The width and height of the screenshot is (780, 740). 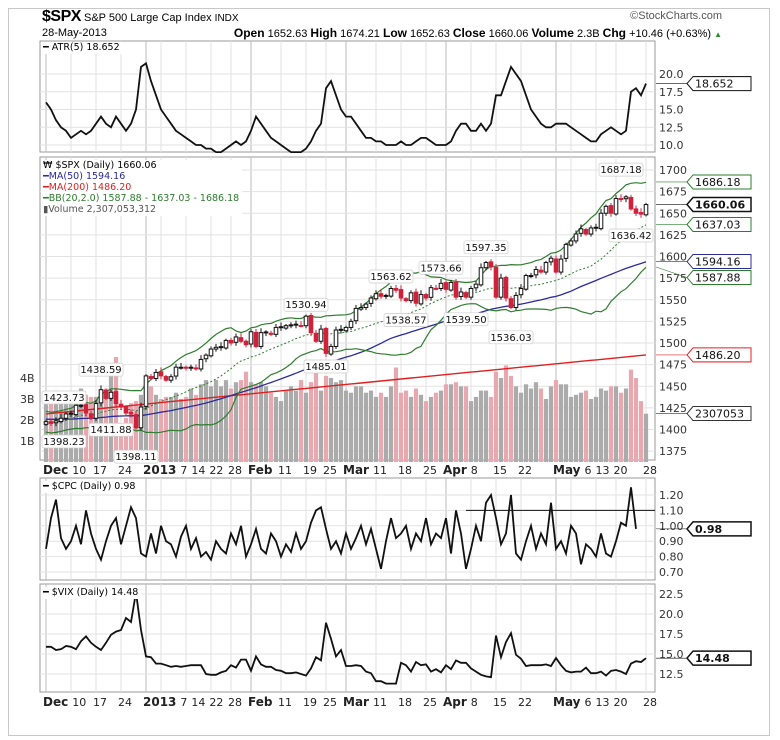 I want to click on date-tick-label: 25, so click(x=430, y=702).